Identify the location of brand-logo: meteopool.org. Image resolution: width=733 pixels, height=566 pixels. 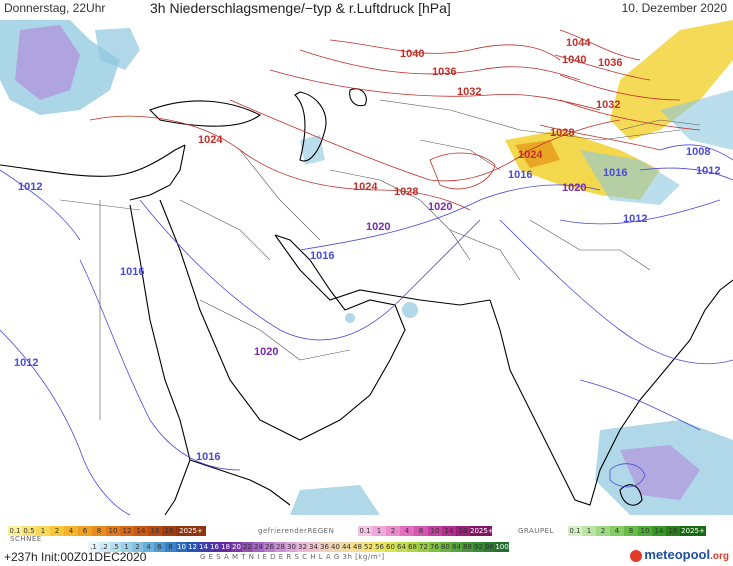
(679, 554).